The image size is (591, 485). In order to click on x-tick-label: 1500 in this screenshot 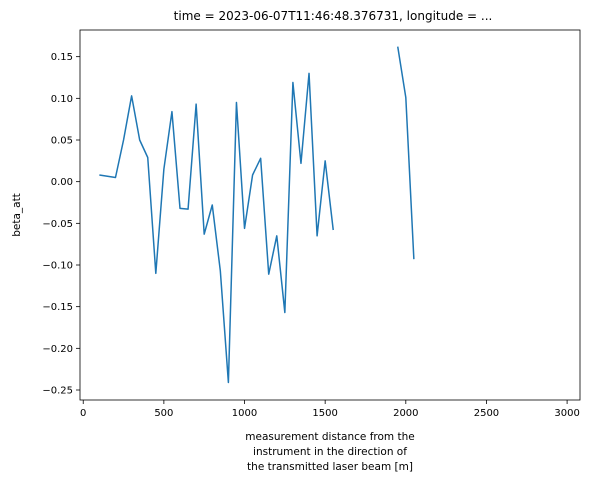, I will do `click(324, 413)`.